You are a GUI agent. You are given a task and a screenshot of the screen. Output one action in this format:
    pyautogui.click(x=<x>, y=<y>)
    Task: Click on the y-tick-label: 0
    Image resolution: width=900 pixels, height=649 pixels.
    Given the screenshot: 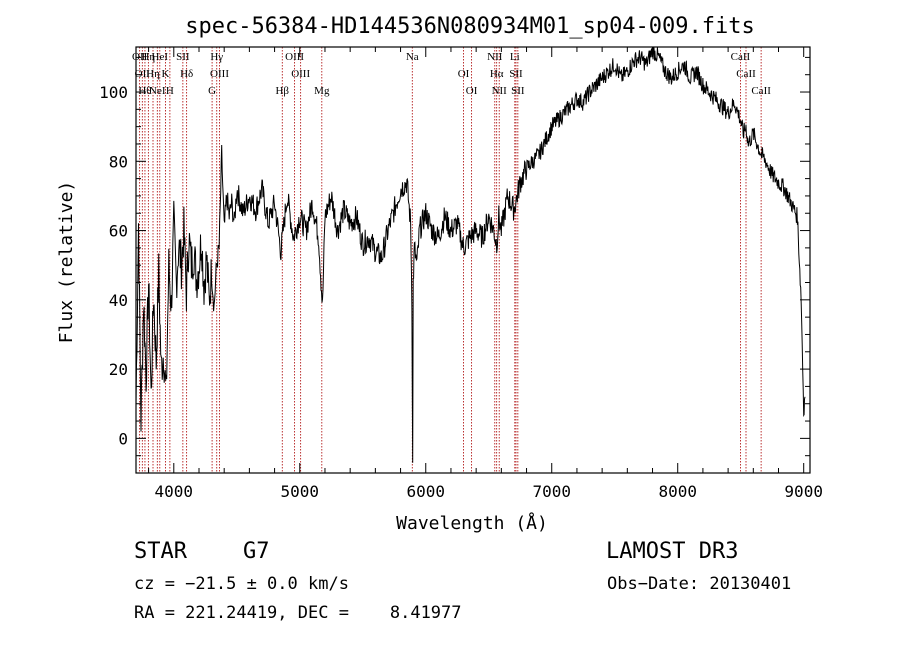 What is the action you would take?
    pyautogui.click(x=123, y=438)
    